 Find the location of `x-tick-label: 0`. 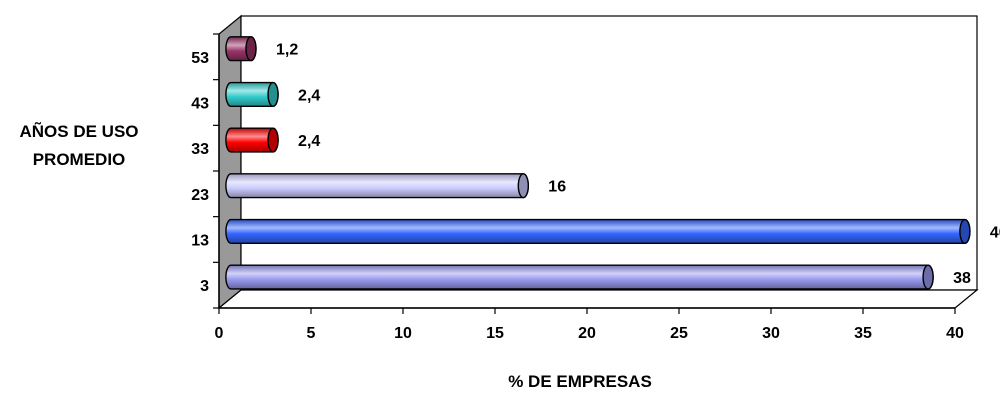

x-tick-label: 0 is located at coordinates (219, 333).